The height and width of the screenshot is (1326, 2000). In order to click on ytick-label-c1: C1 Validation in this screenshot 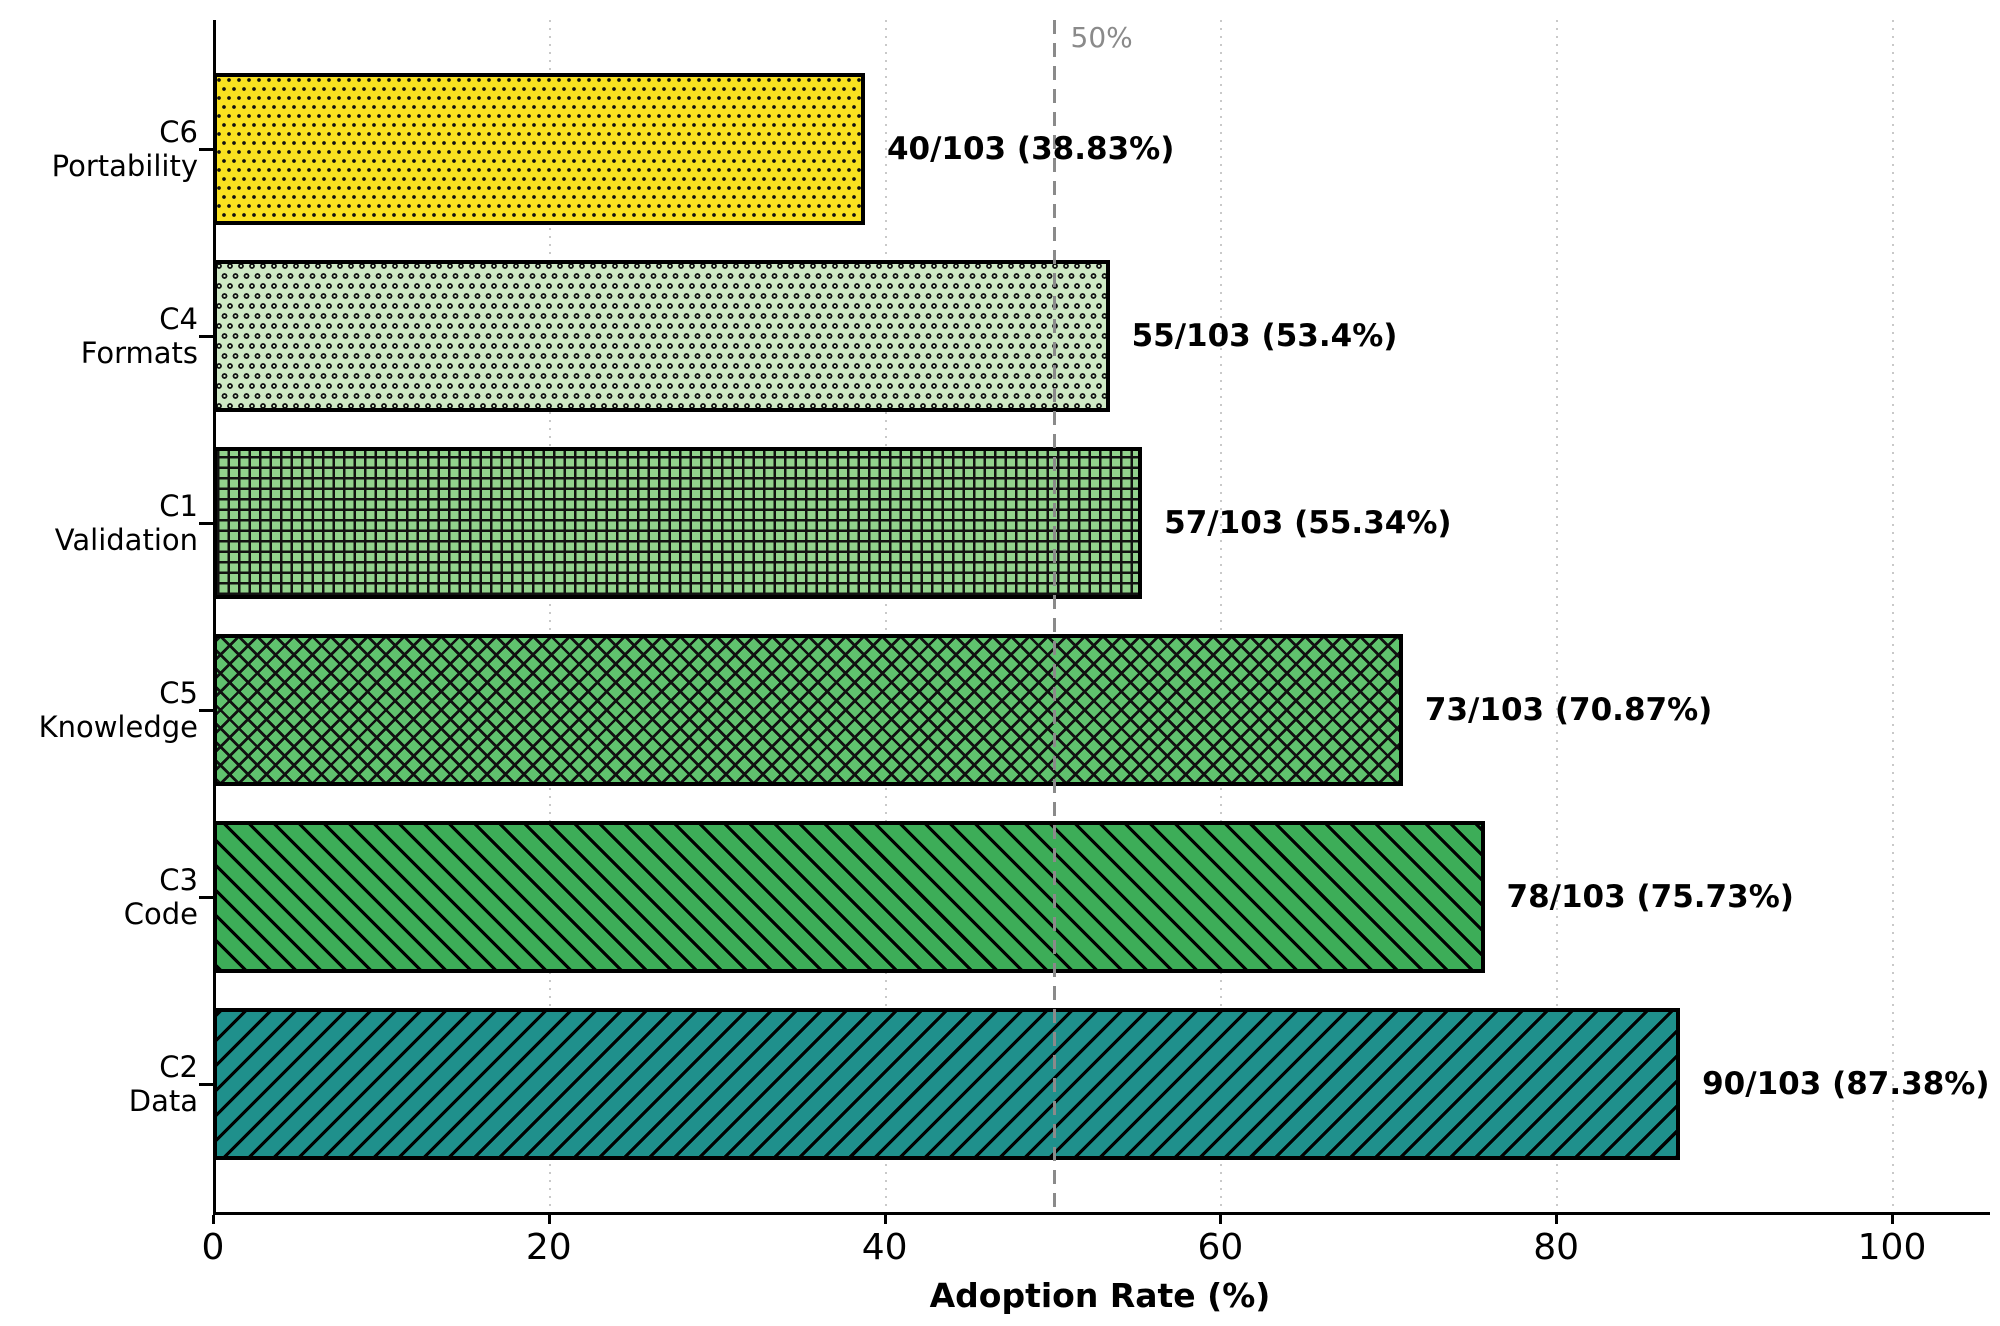, I will do `click(99, 523)`.